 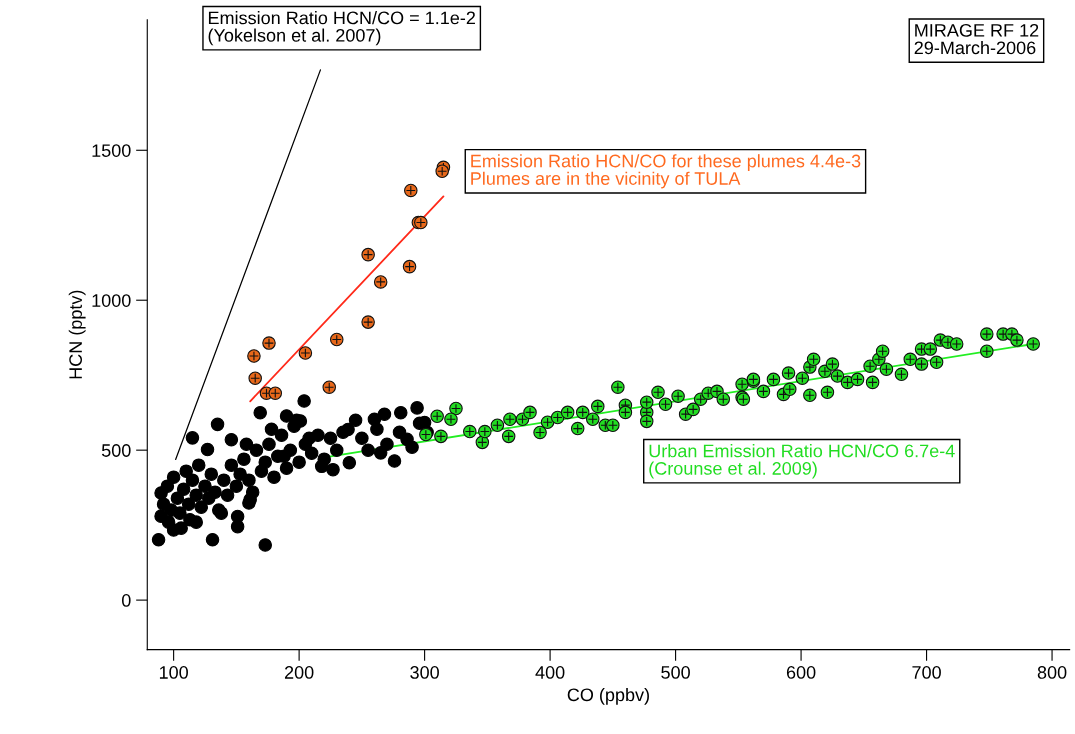 What do you see at coordinates (111, 150) in the screenshot?
I see `y-tick-label: 1500` at bounding box center [111, 150].